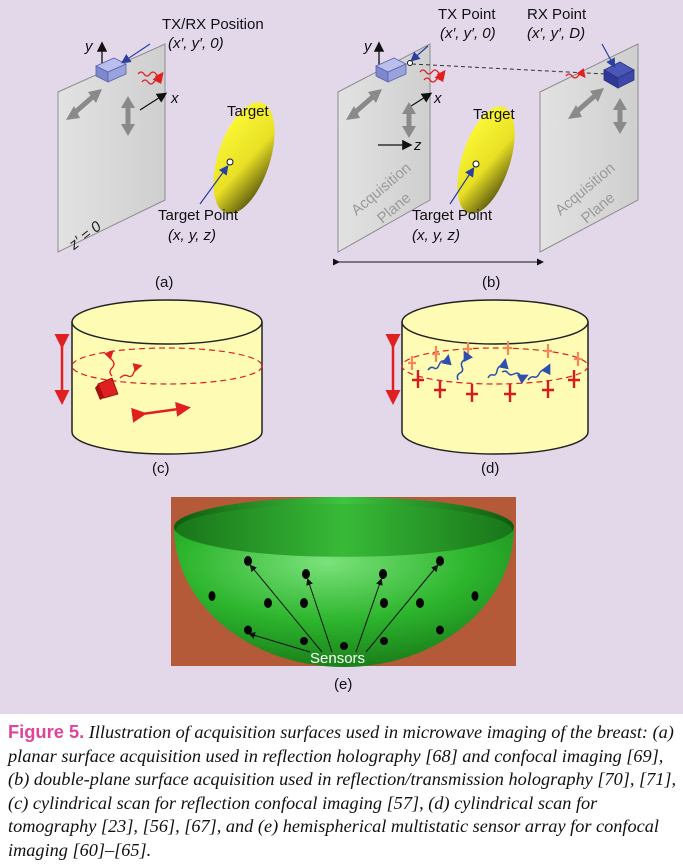 Image resolution: width=683 pixels, height=866 pixels. I want to click on scan-arrow-diagonal-right, so click(586, 103).